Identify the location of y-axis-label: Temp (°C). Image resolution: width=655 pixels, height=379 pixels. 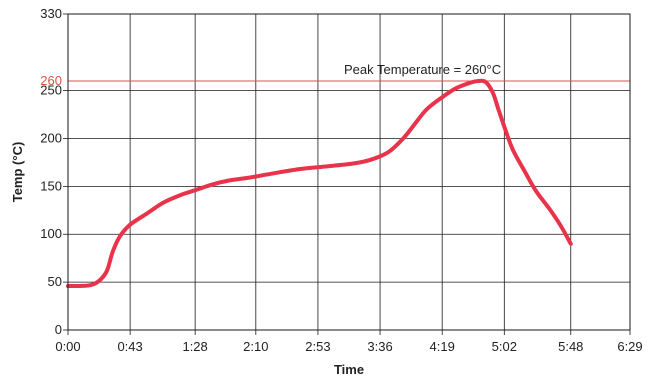
(17, 172).